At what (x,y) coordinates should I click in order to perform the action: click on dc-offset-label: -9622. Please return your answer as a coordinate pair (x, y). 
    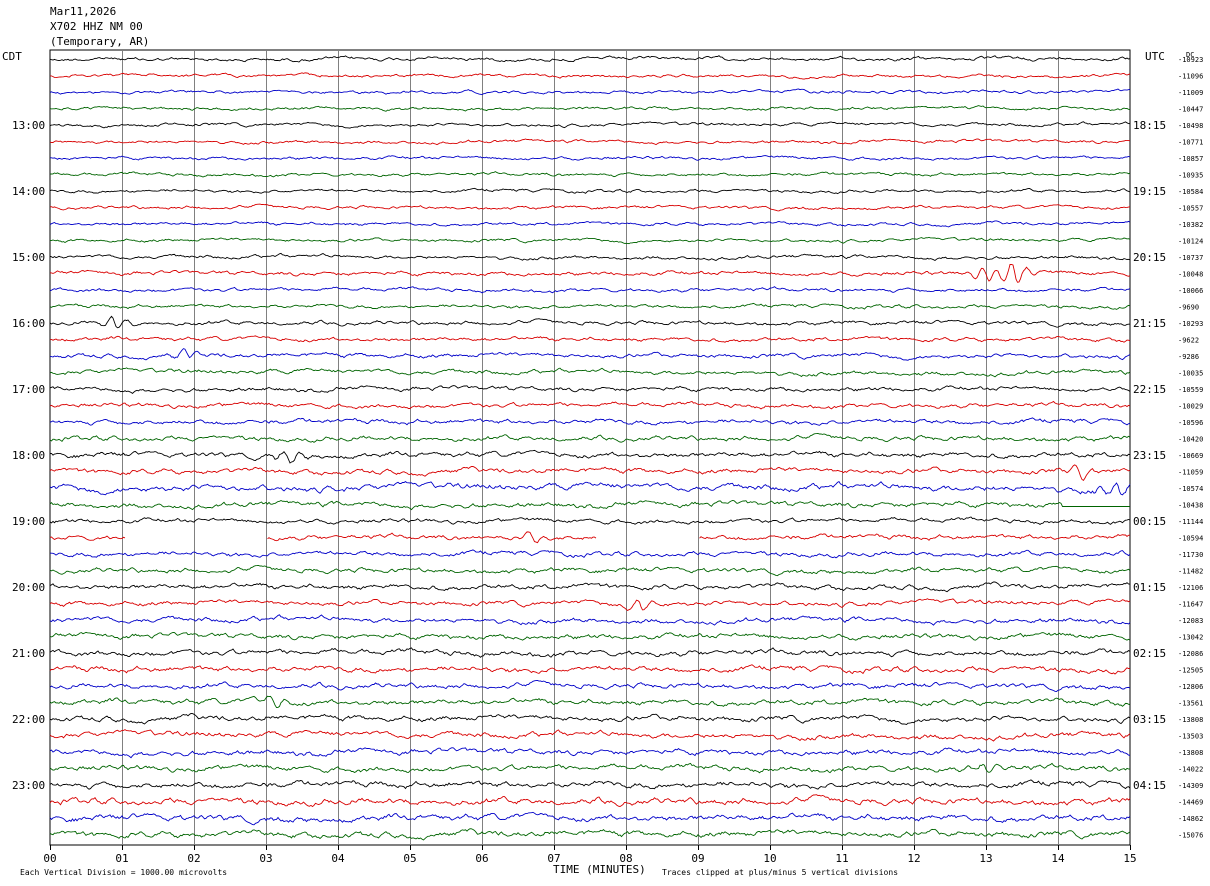
    Looking at the image, I should click on (1188, 341).